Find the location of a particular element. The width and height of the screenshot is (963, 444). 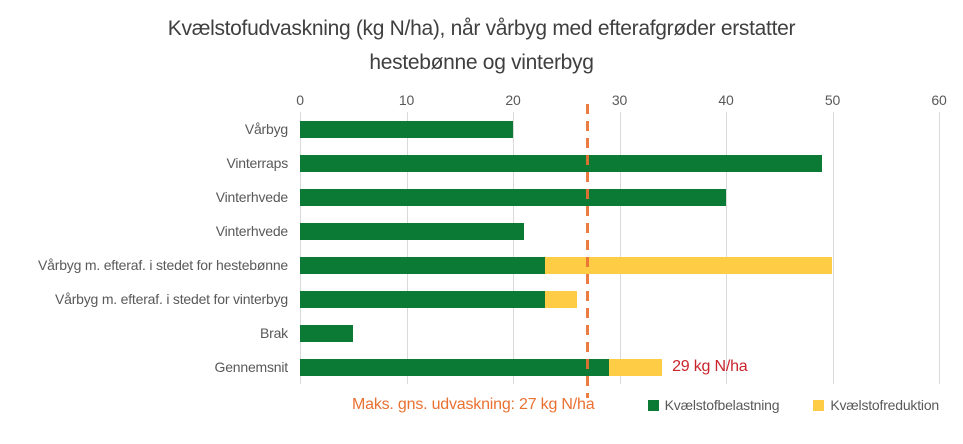

legend-item-kvaelstofbelastning: Kvælstofbelastning is located at coordinates (713, 405).